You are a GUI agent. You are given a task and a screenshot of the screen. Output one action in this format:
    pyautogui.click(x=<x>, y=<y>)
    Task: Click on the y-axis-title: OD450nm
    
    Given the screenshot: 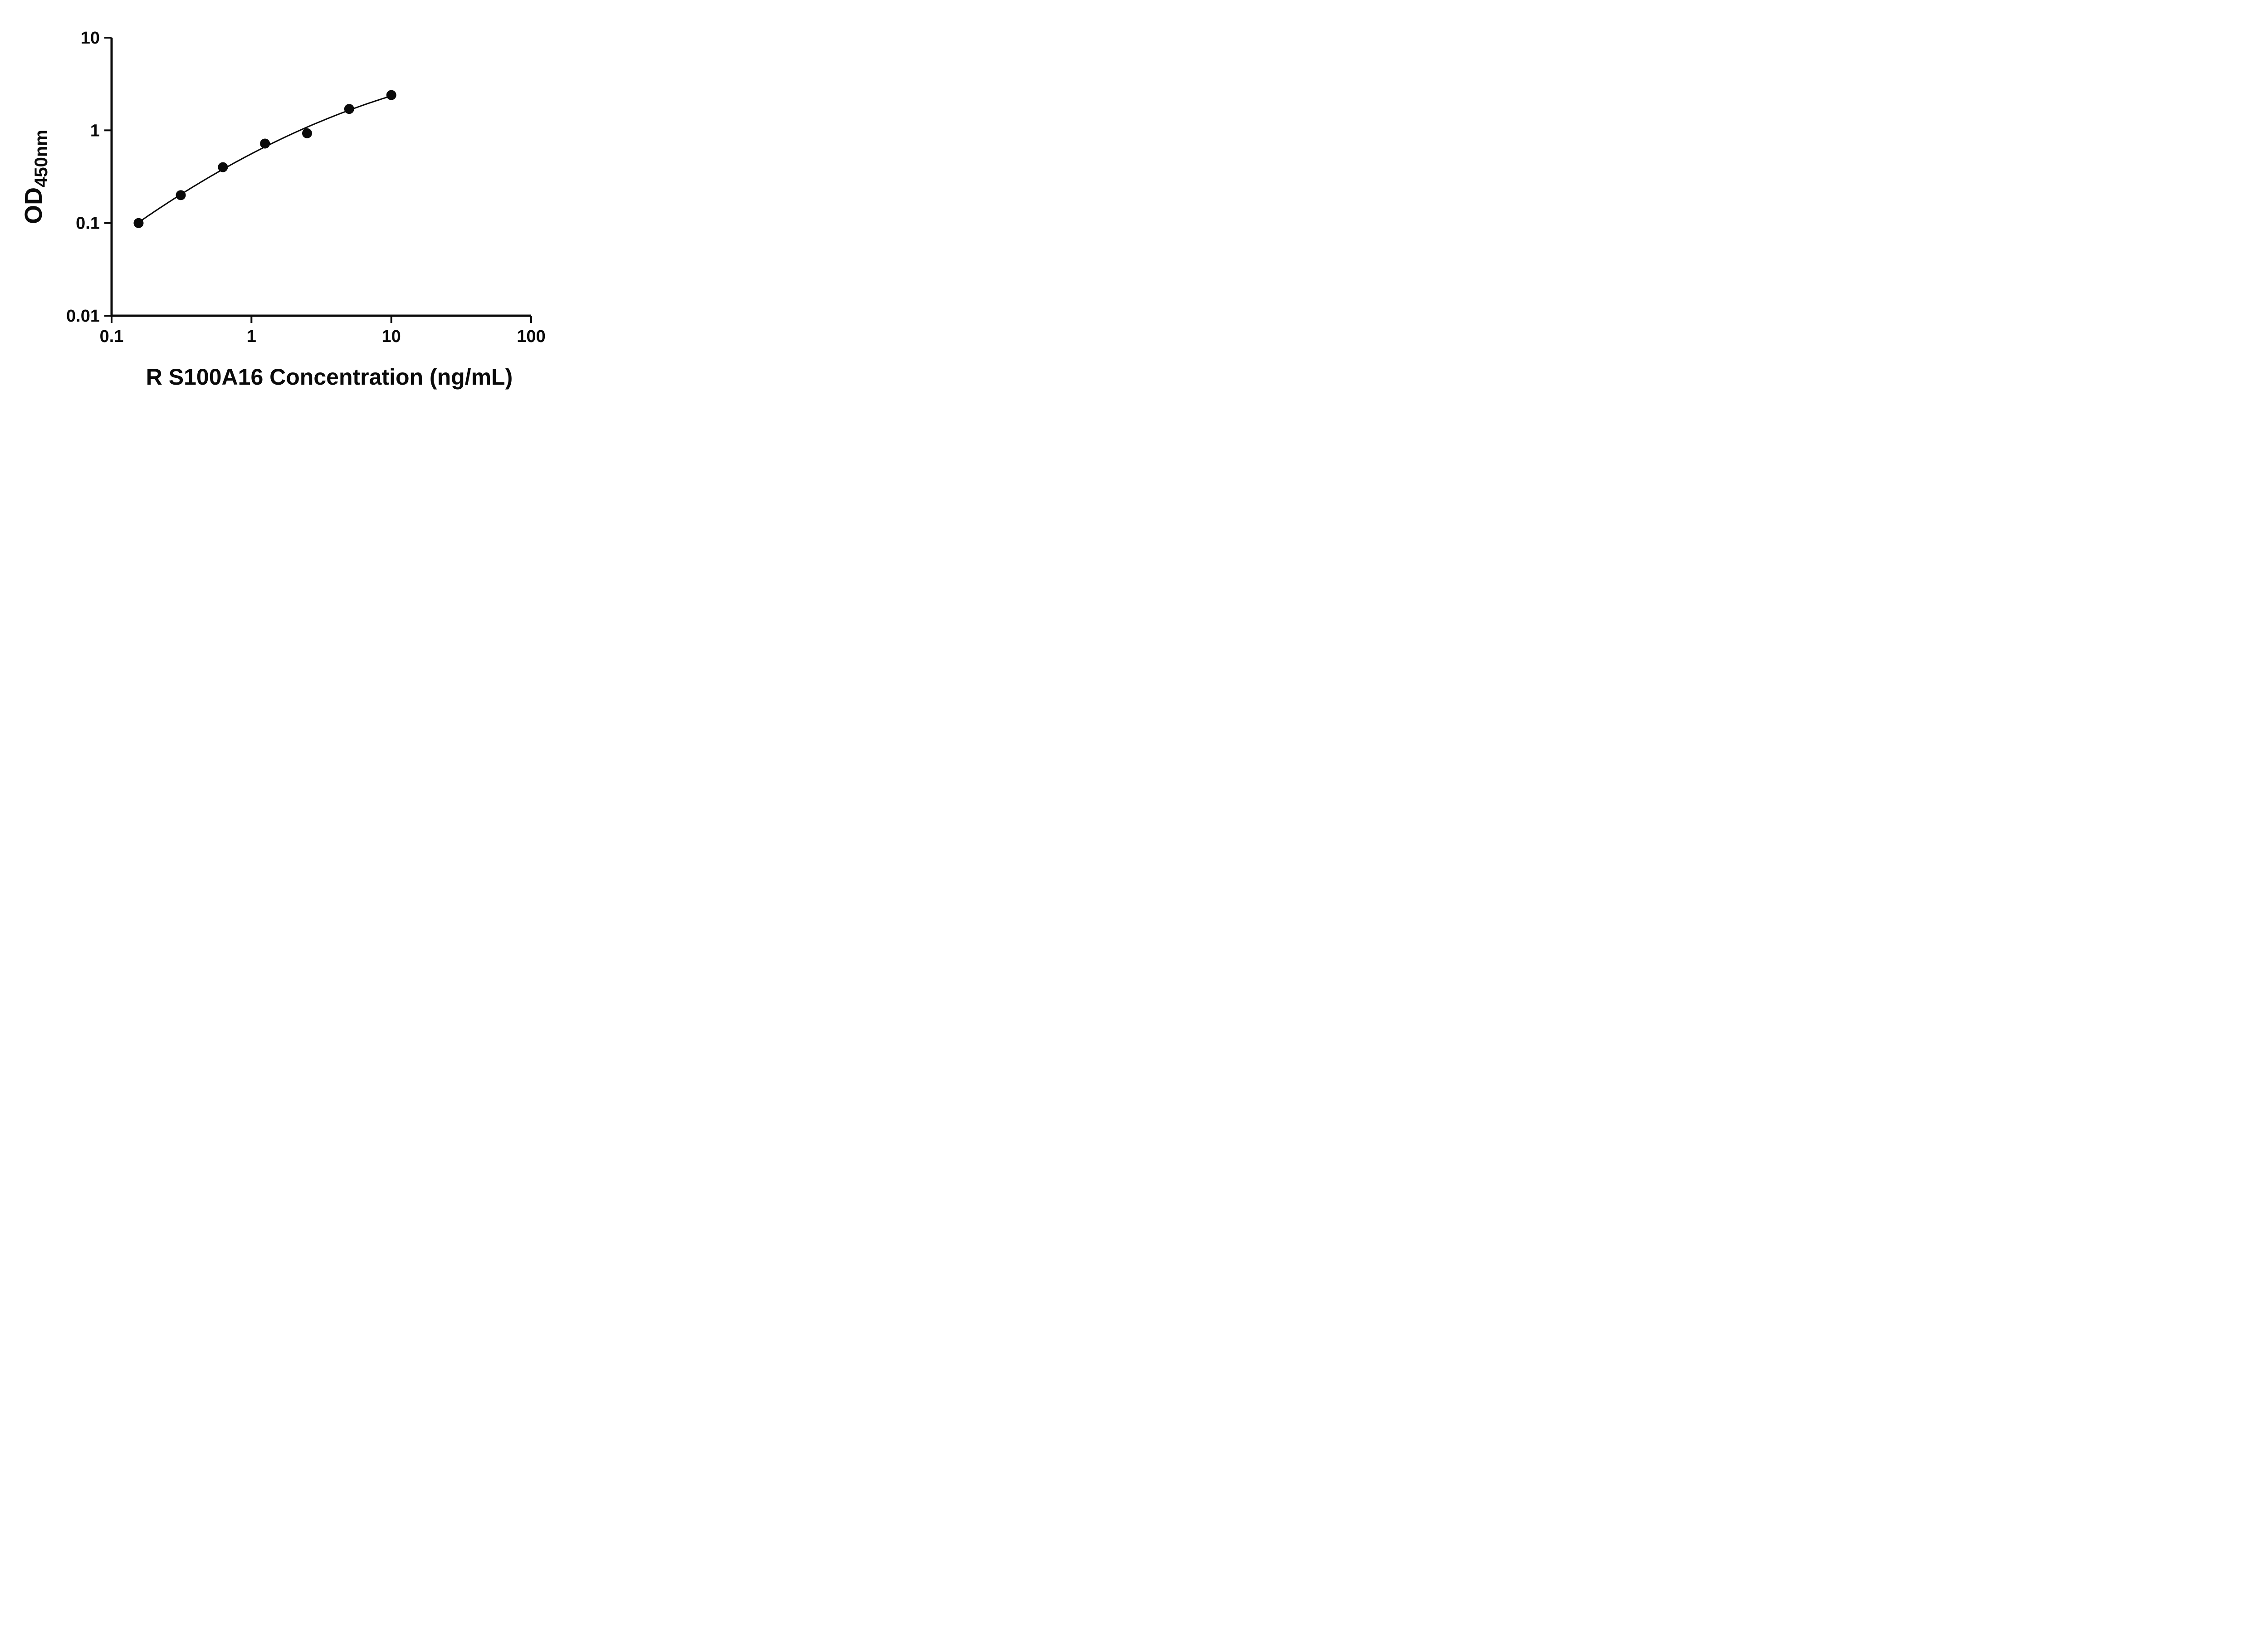 What is the action you would take?
    pyautogui.click(x=36, y=177)
    